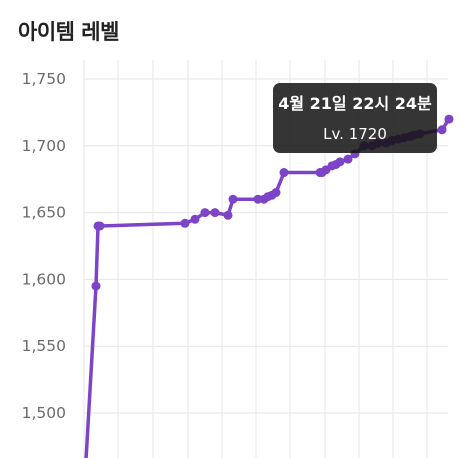  What do you see at coordinates (355, 134) in the screenshot?
I see `tooltip-value: Lv. 1720` at bounding box center [355, 134].